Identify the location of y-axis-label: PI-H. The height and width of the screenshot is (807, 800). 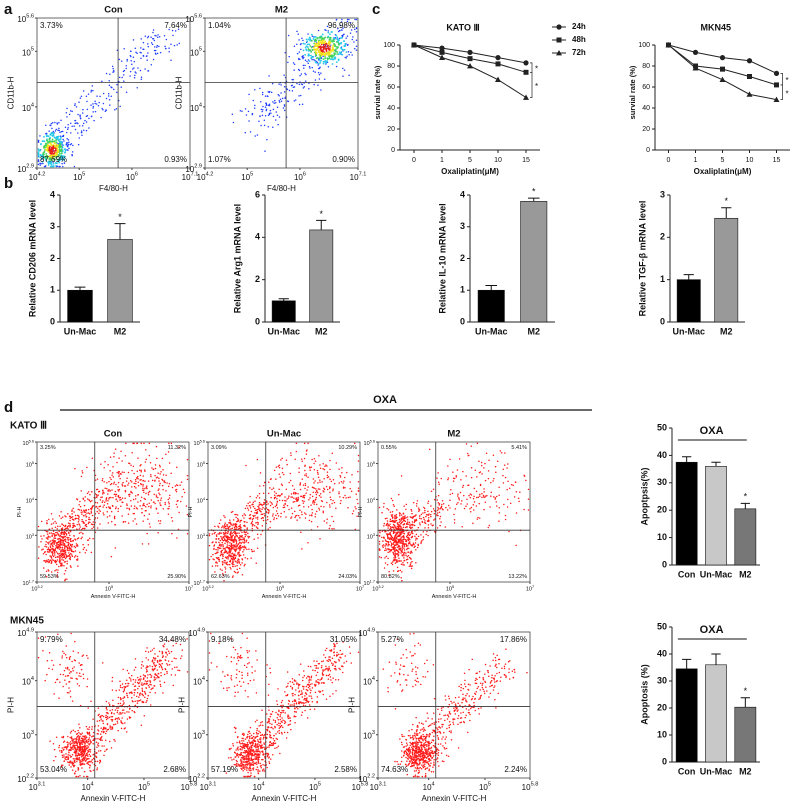
(361, 511).